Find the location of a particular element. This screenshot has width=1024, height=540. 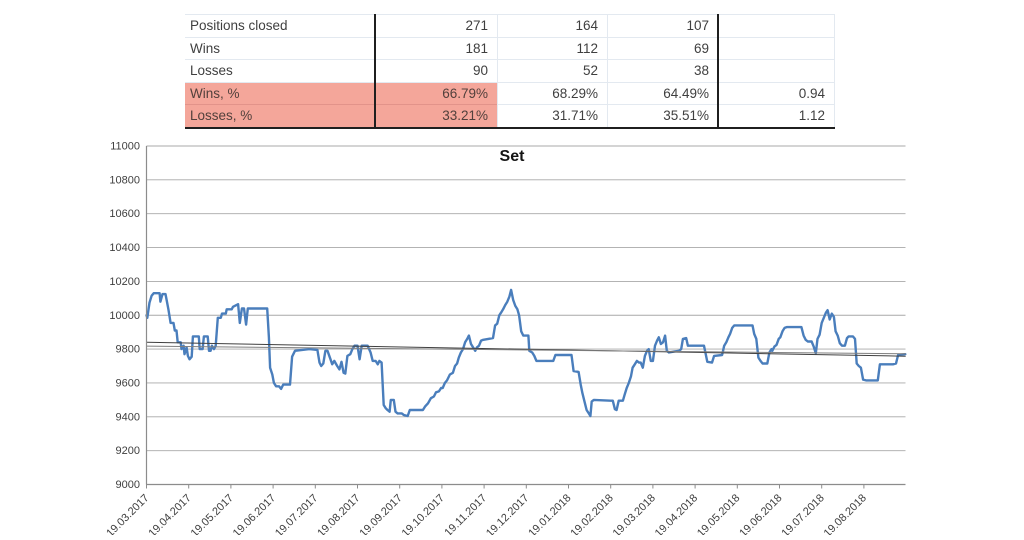

y-tick-label: 9800 is located at coordinates (128, 350).